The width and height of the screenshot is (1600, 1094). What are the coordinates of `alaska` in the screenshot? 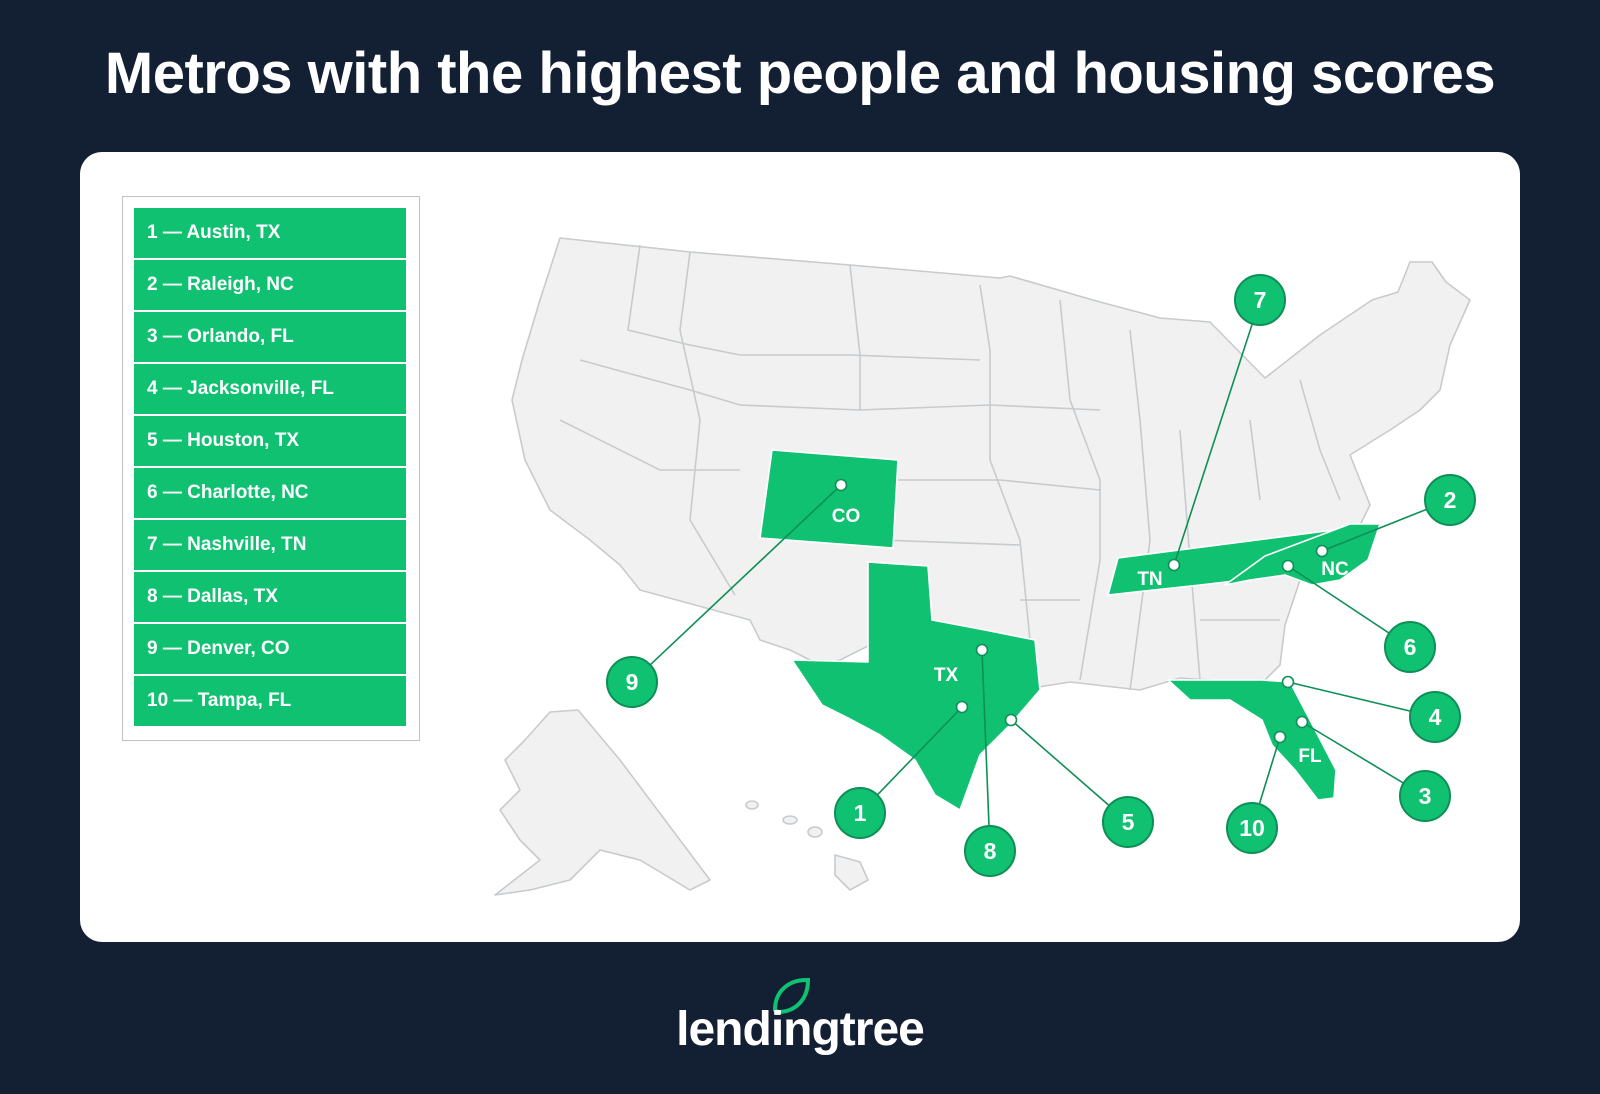 It's located at (602, 802).